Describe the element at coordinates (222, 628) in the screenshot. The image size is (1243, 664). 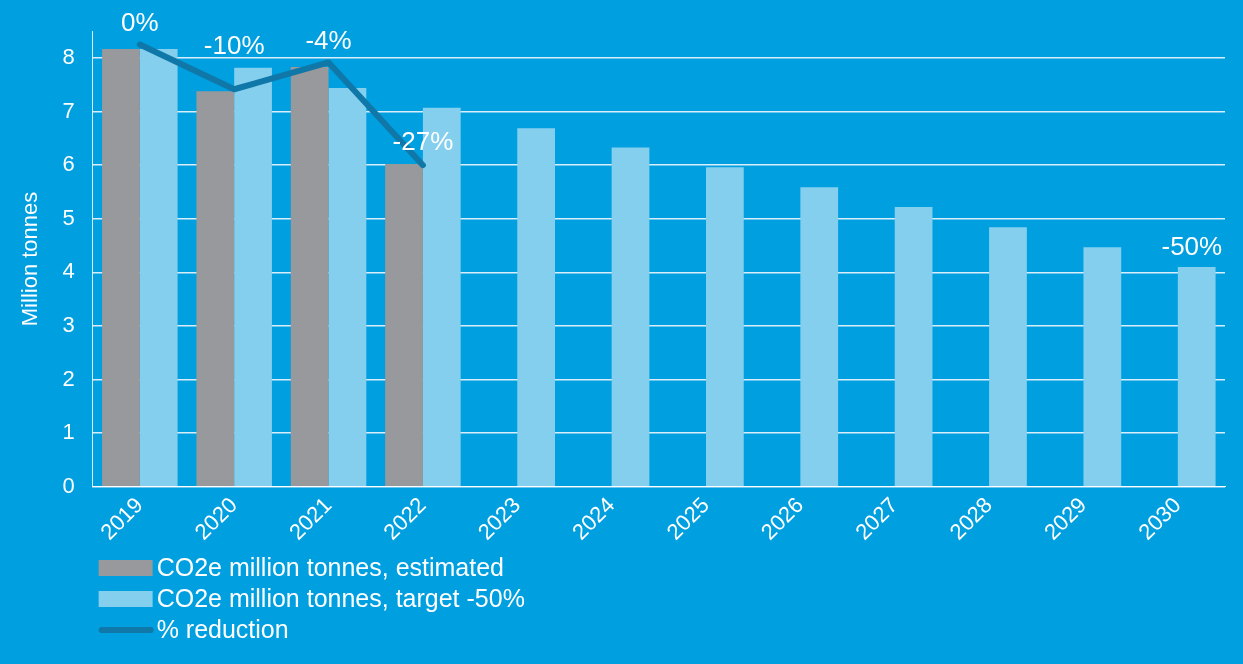
I see `legend-label: % reduction` at that location.